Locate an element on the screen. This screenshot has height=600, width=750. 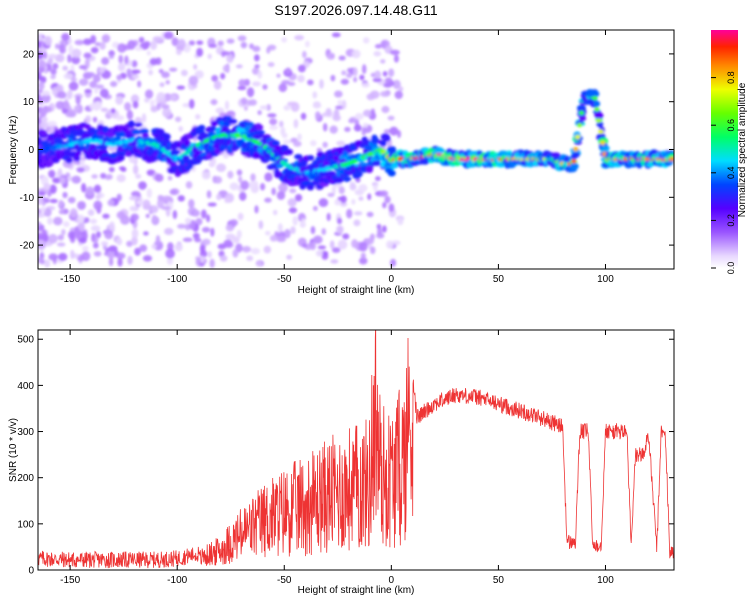
snr-y-tick-label: 200 is located at coordinates (25, 478).